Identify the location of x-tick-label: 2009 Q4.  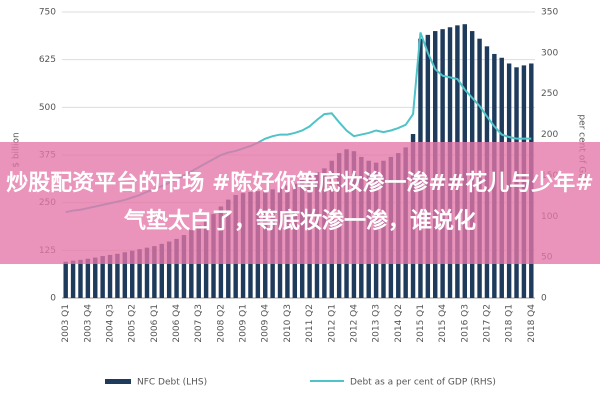
(266, 323).